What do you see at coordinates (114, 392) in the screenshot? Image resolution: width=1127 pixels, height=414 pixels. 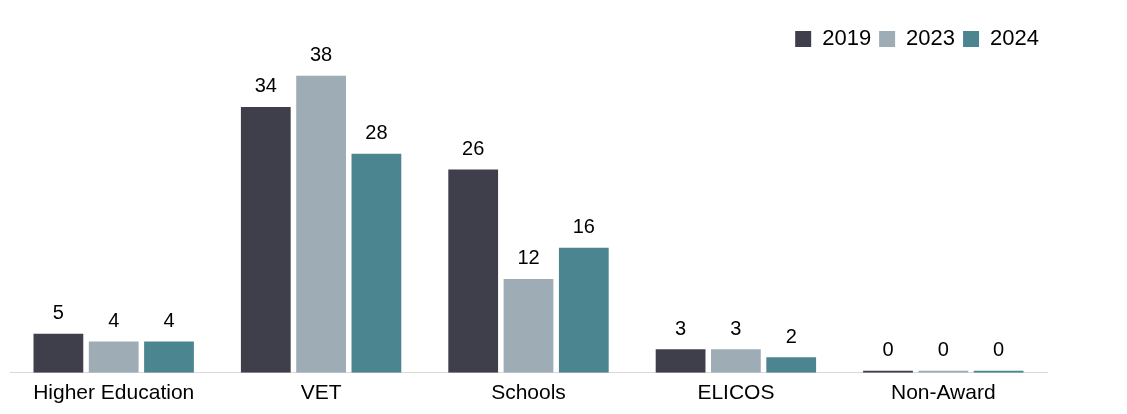 I see `x-tick-label: Higher Education` at bounding box center [114, 392].